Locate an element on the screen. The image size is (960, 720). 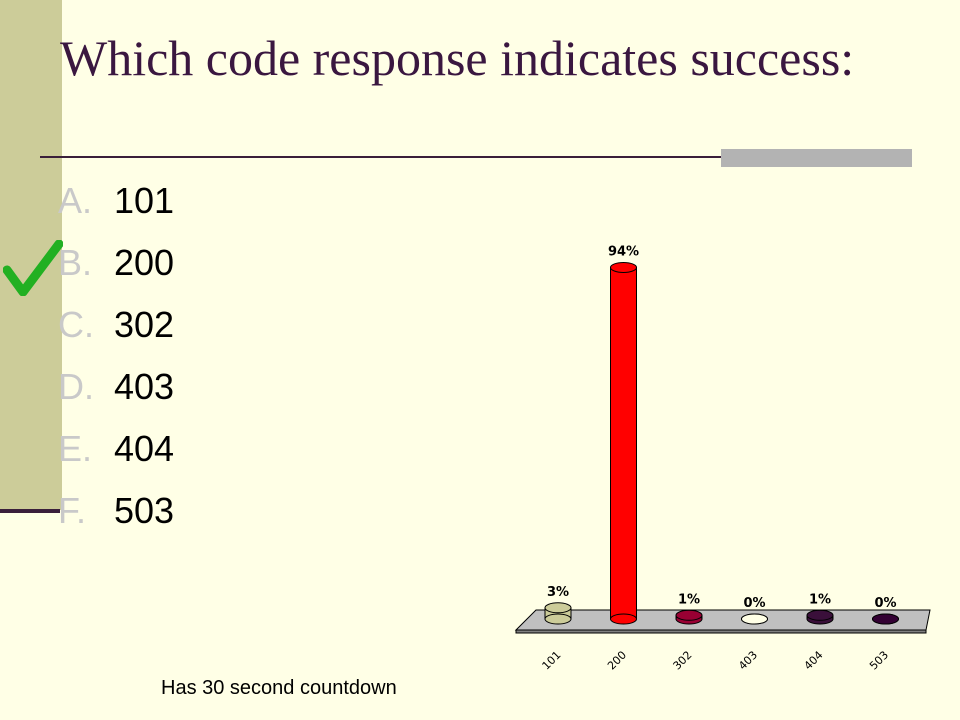
option-value: 404 is located at coordinates (144, 448).